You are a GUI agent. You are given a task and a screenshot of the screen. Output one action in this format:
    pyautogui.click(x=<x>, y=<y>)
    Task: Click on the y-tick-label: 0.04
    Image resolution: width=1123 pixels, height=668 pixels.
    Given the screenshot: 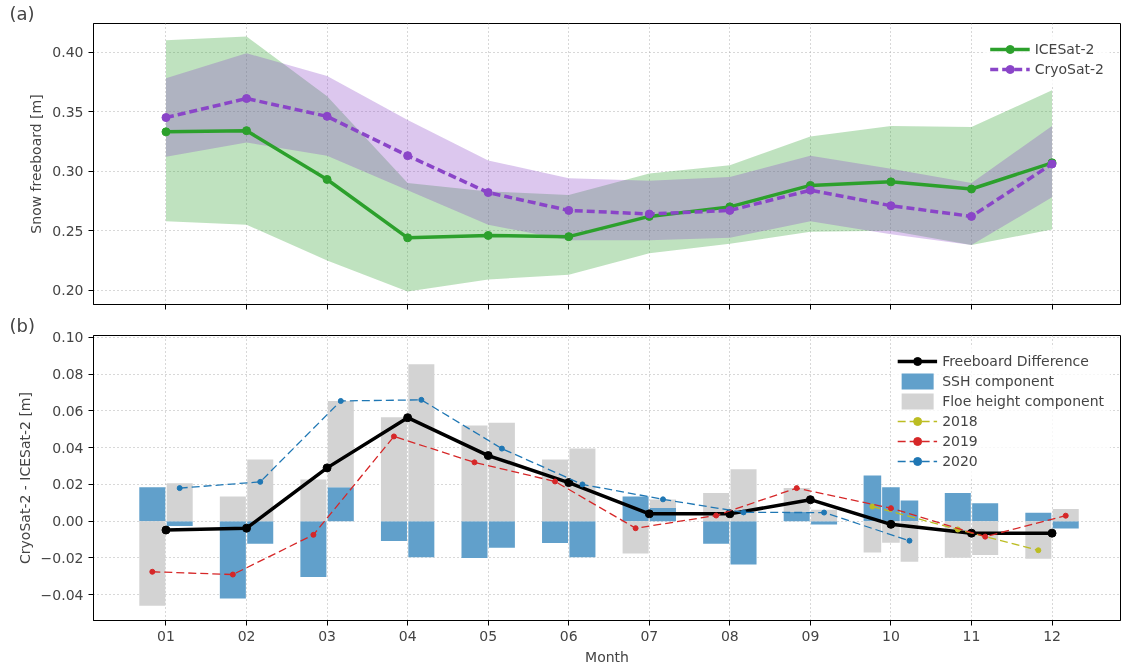 What is the action you would take?
    pyautogui.click(x=68, y=447)
    